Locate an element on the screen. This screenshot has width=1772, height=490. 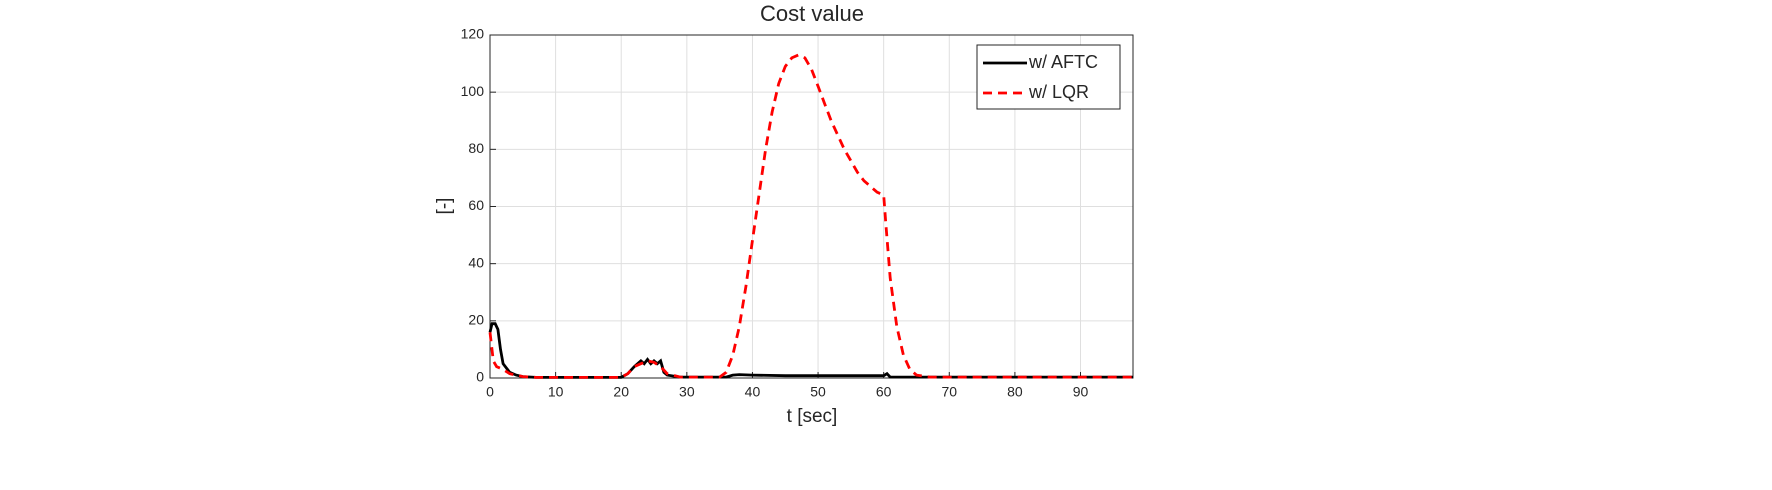
x-tick-label: 80 is located at coordinates (1015, 392).